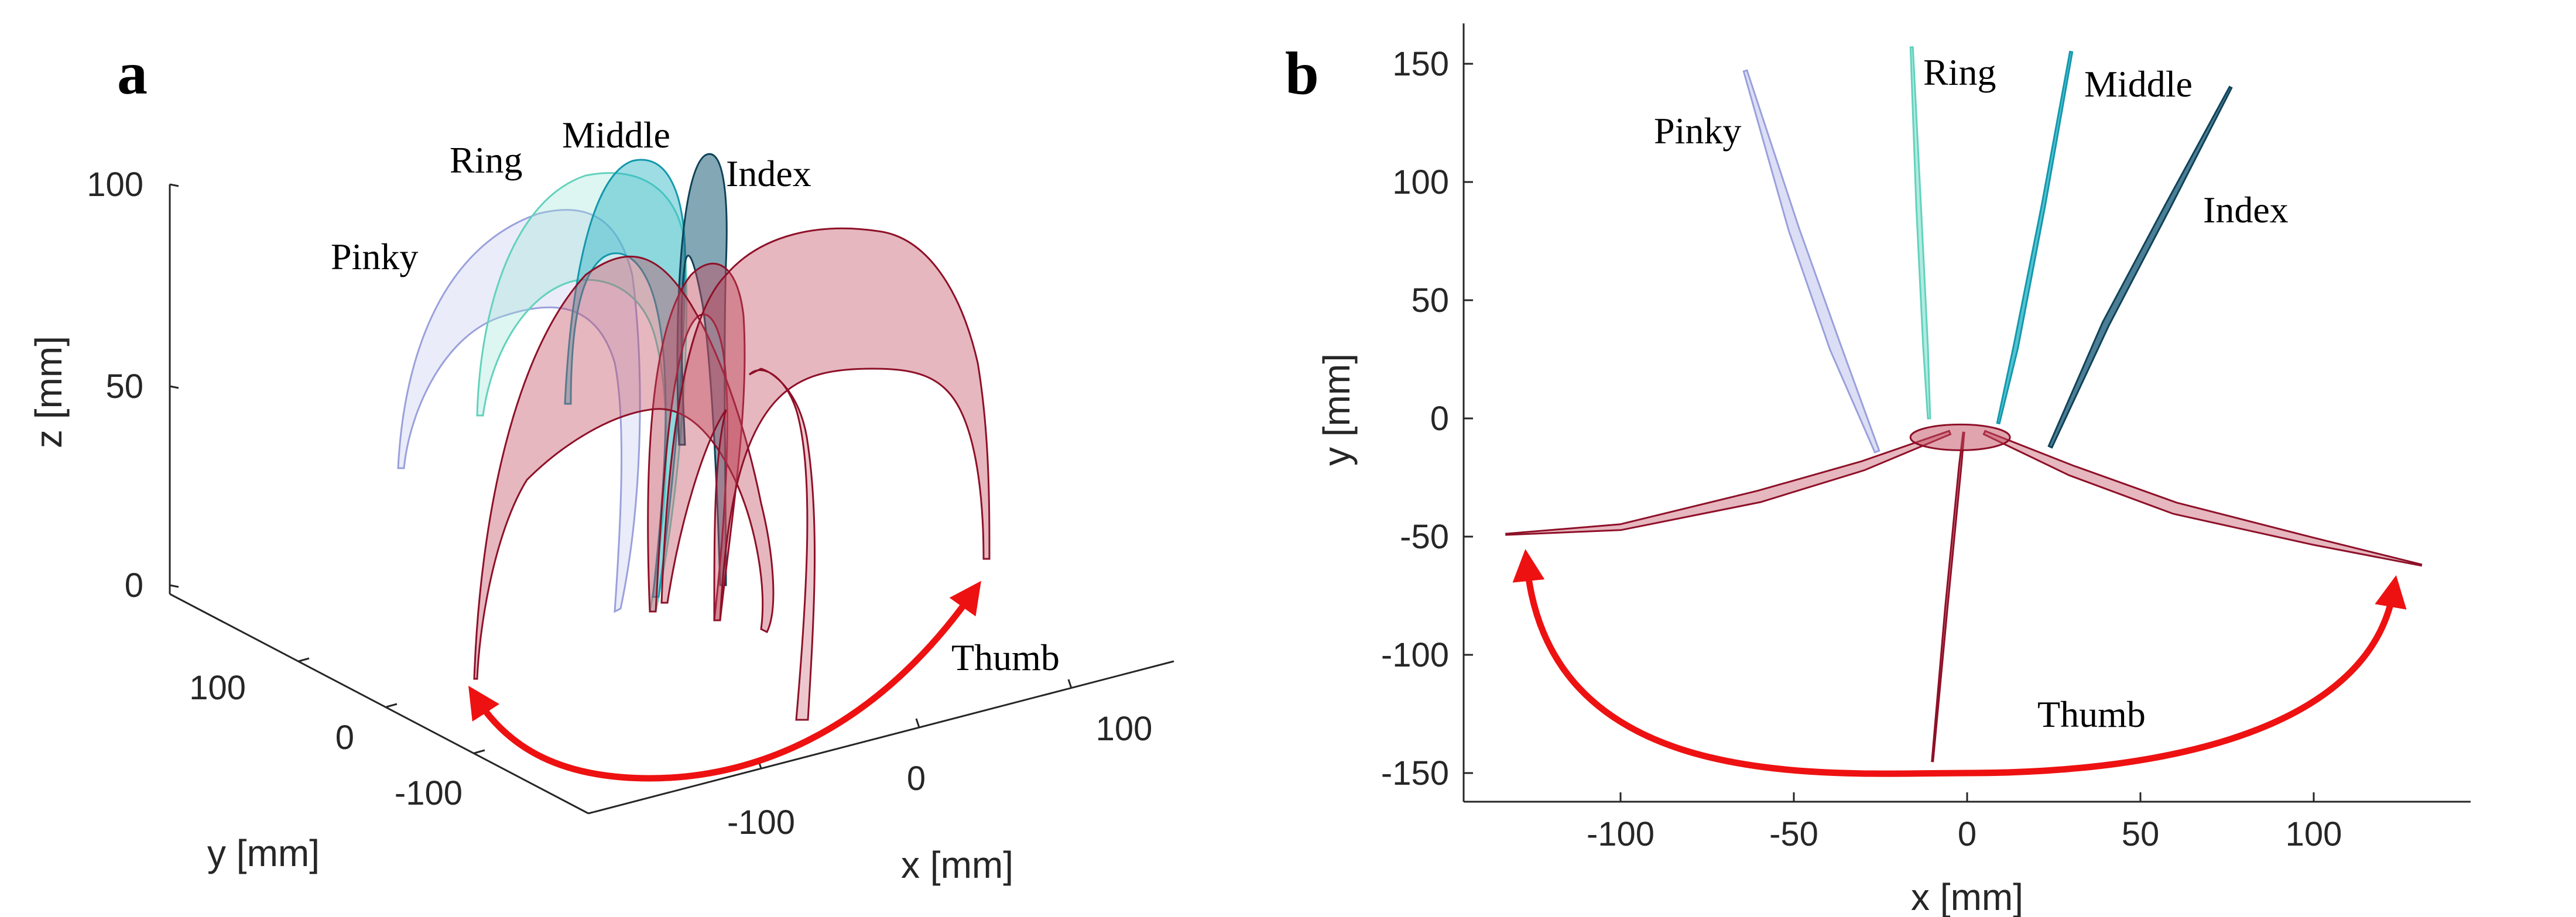 The height and width of the screenshot is (917, 2576). What do you see at coordinates (2091, 714) in the screenshot?
I see `thumb-label-b: Thumb` at bounding box center [2091, 714].